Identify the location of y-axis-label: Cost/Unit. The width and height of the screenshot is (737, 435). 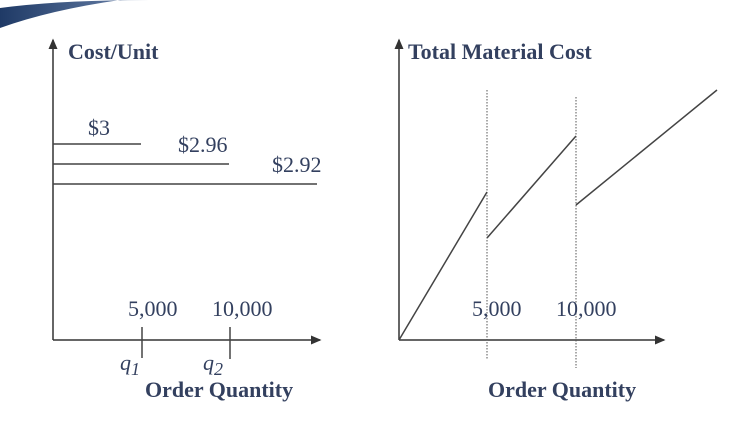
(113, 51).